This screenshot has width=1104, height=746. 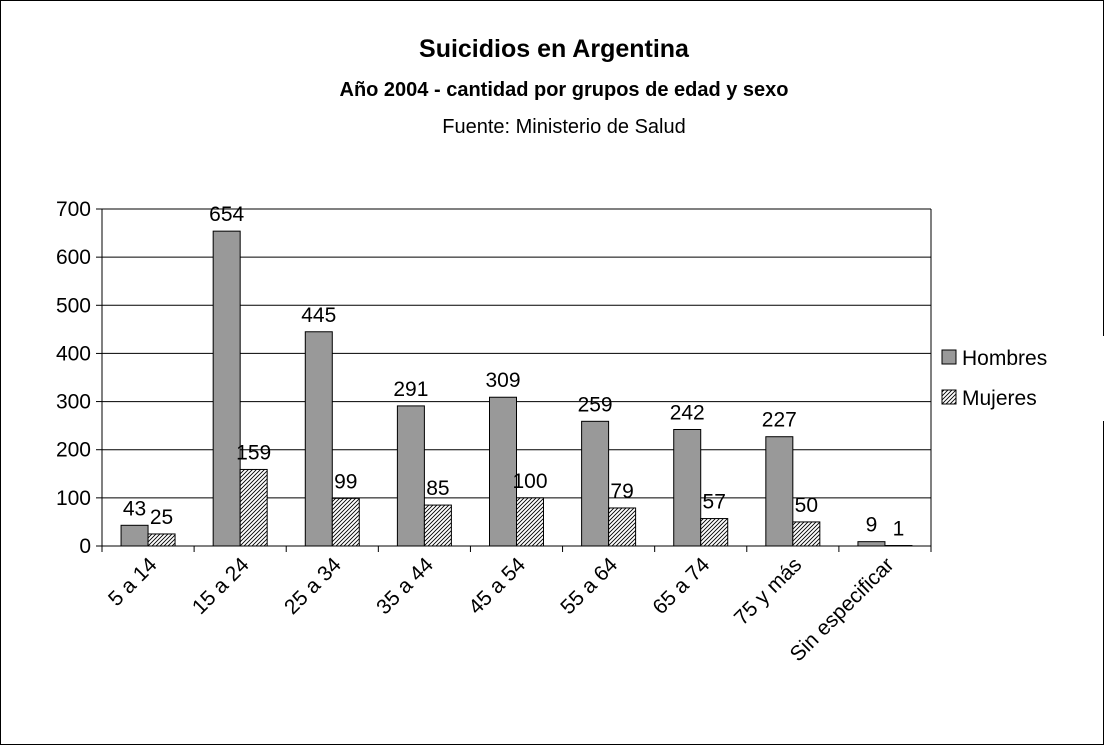 I want to click on y-tick-label: 200, so click(x=73, y=450).